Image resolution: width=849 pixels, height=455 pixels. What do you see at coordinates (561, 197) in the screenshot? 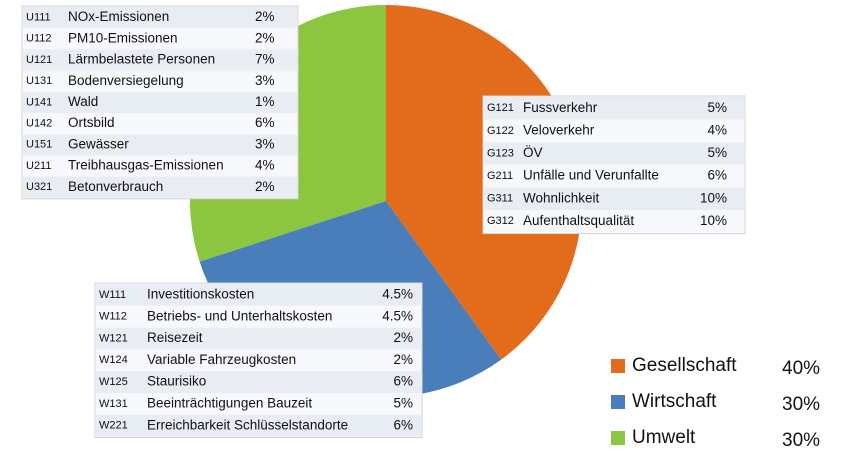
I see `row-name: Wohnlichkeit` at bounding box center [561, 197].